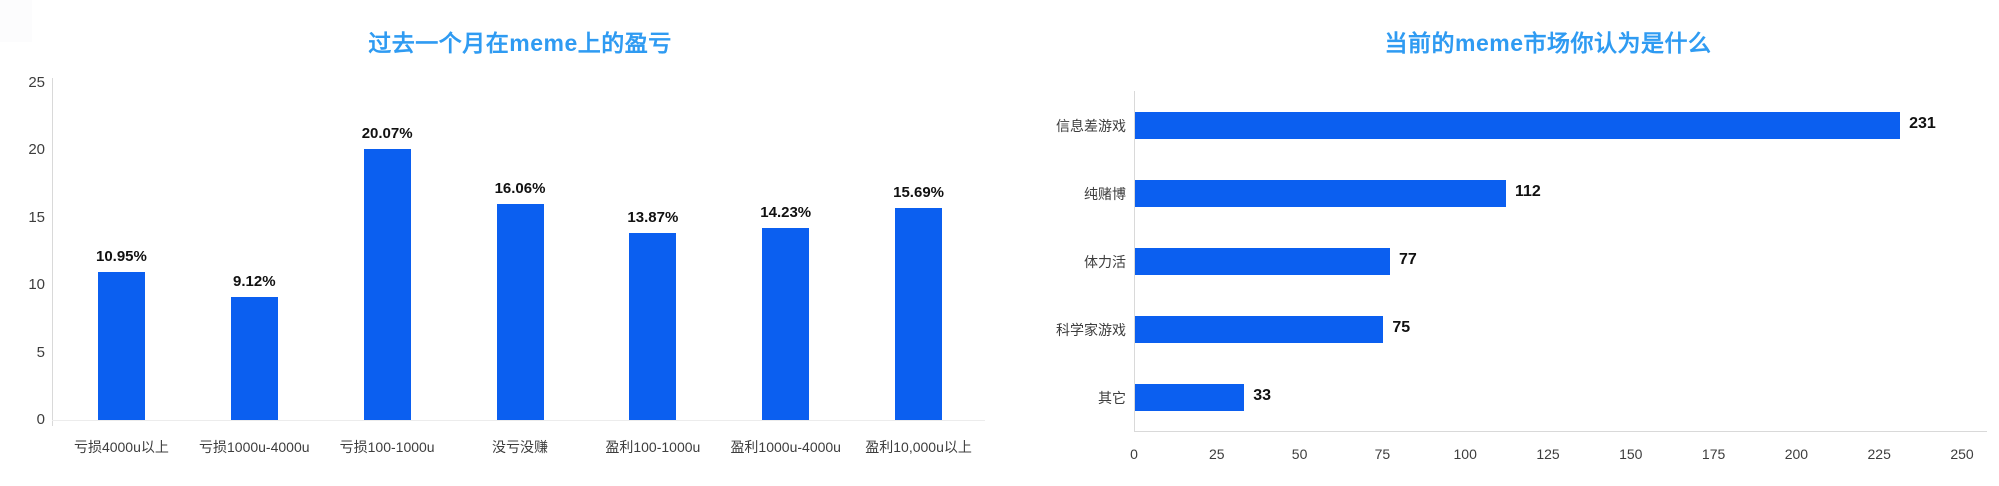 Image resolution: width=1999 pixels, height=486 pixels. Describe the element at coordinates (520, 43) in the screenshot. I see `chart-title-pnl: 过去一个月在meme上的盈亏` at that location.